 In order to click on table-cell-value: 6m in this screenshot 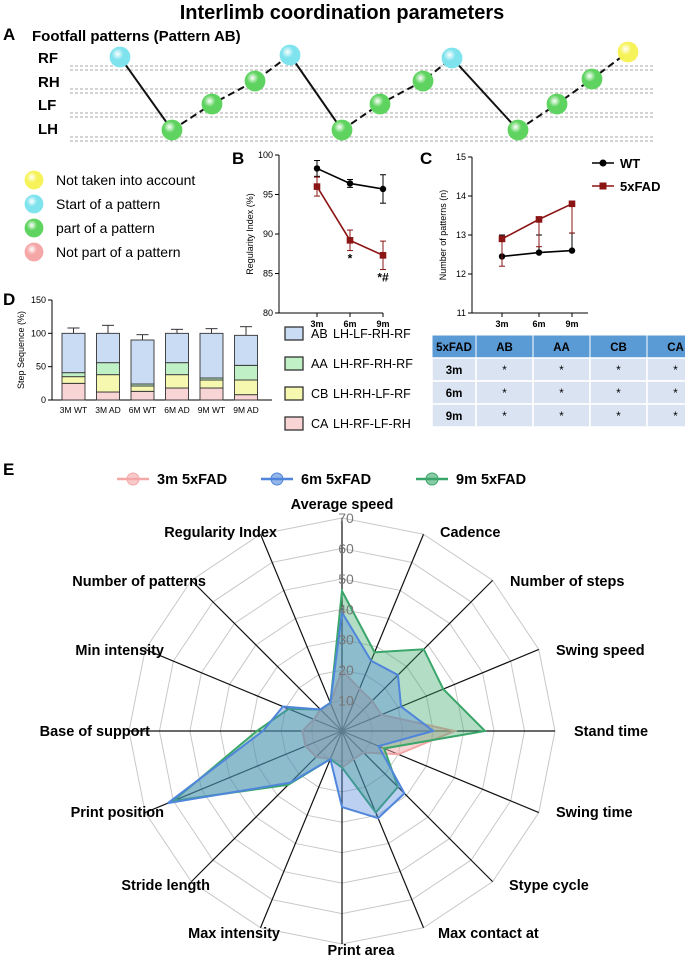, I will do `click(454, 394)`.